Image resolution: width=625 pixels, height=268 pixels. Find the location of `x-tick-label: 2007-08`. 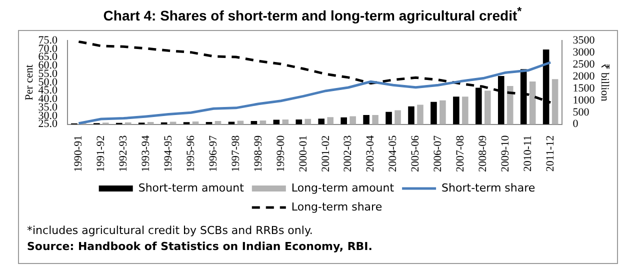

x-tick-label: 2007-08 is located at coordinates (460, 153).